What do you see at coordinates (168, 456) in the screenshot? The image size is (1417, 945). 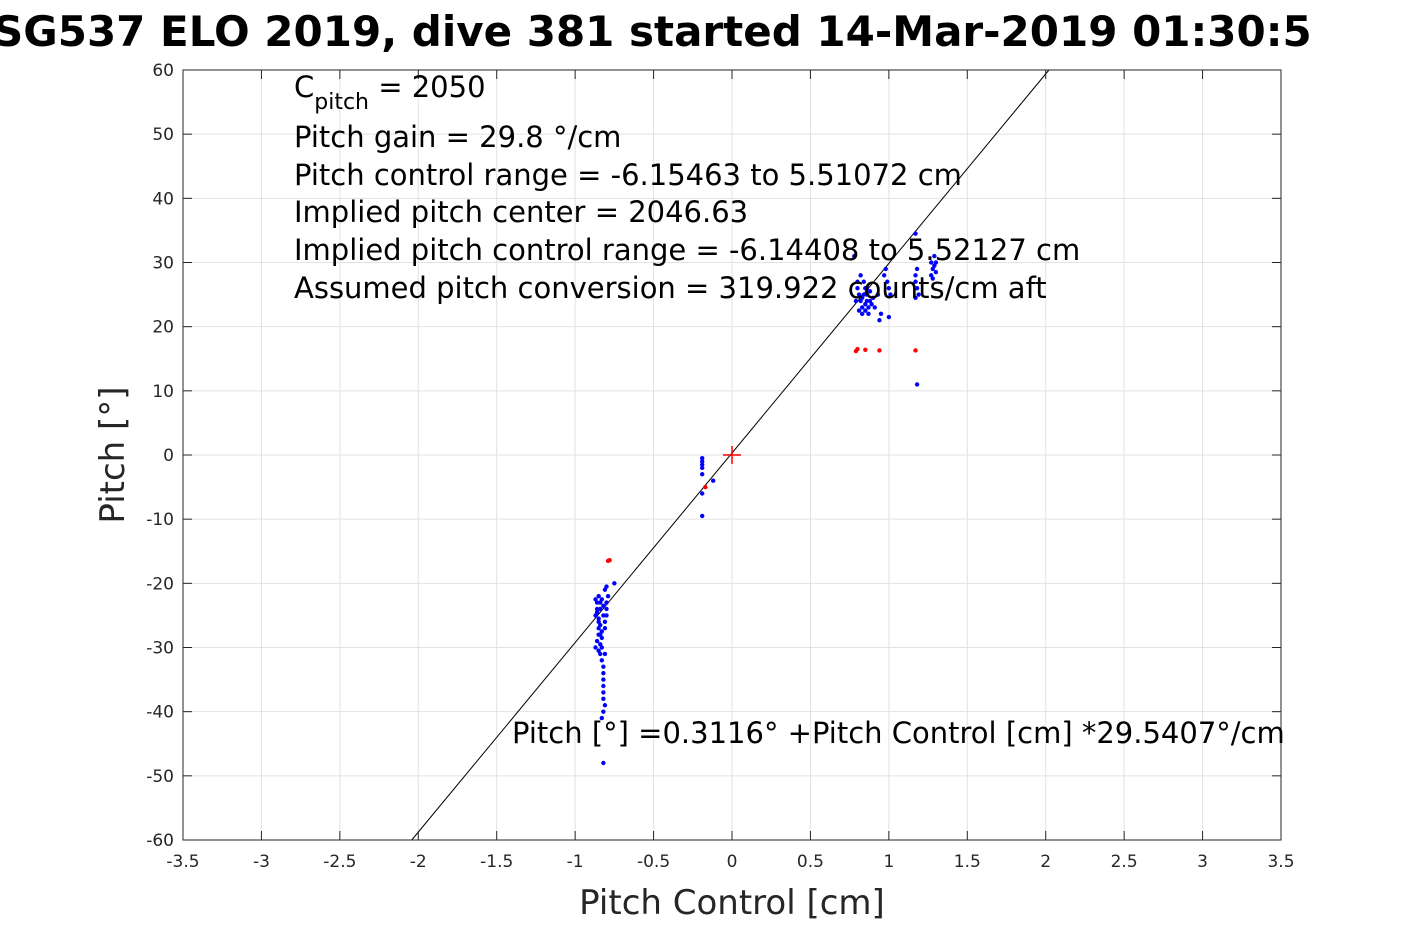 I see `y-tick-label: 0` at bounding box center [168, 456].